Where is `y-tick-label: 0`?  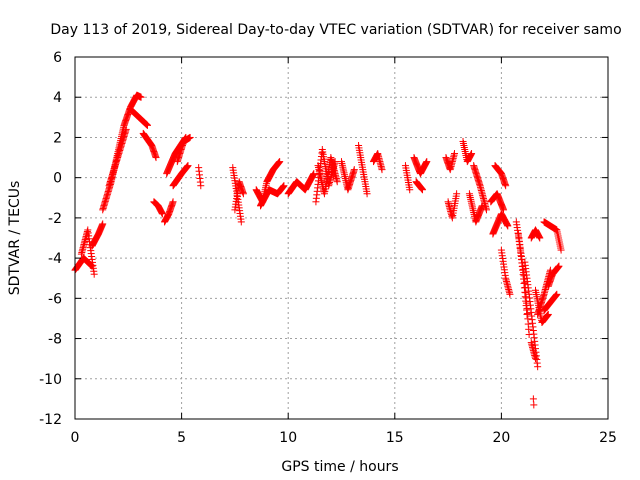 y-tick-label: 0 is located at coordinates (57, 179).